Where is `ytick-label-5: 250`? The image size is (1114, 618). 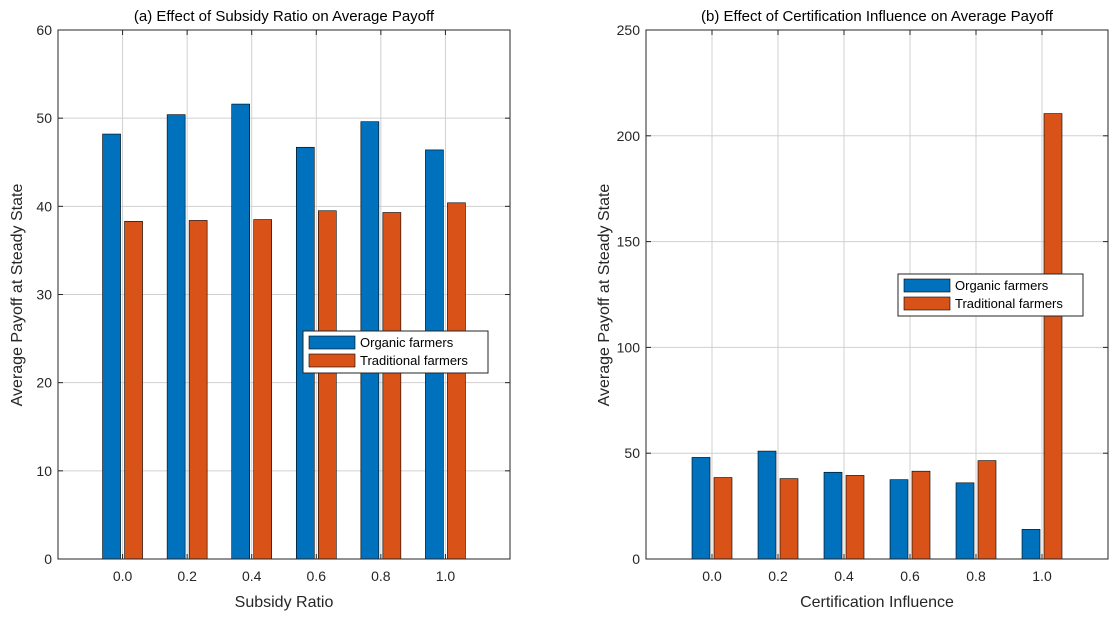 ytick-label-5: 250 is located at coordinates (629, 30).